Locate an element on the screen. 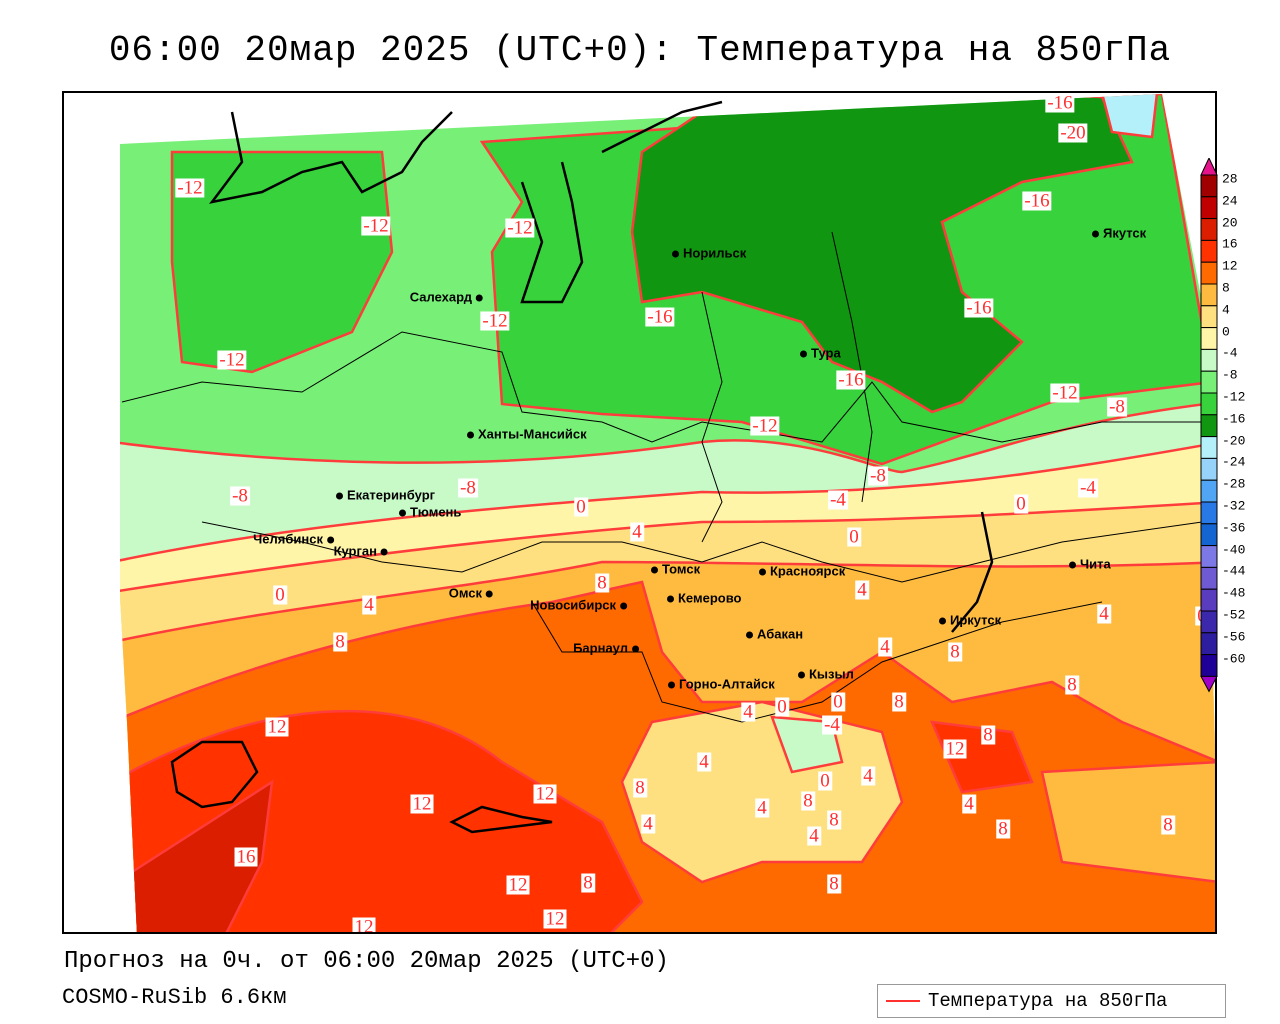 The height and width of the screenshot is (1024, 1280). city-marker: Челябинск is located at coordinates (295, 539).